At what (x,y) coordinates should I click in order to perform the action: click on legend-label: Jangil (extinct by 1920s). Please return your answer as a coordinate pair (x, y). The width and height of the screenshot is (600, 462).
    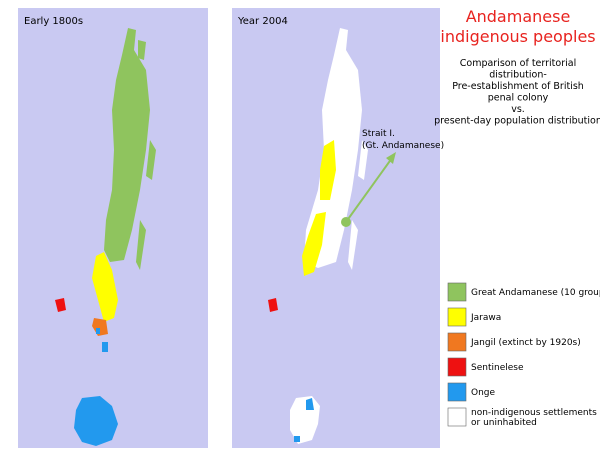
    Looking at the image, I should click on (525, 343).